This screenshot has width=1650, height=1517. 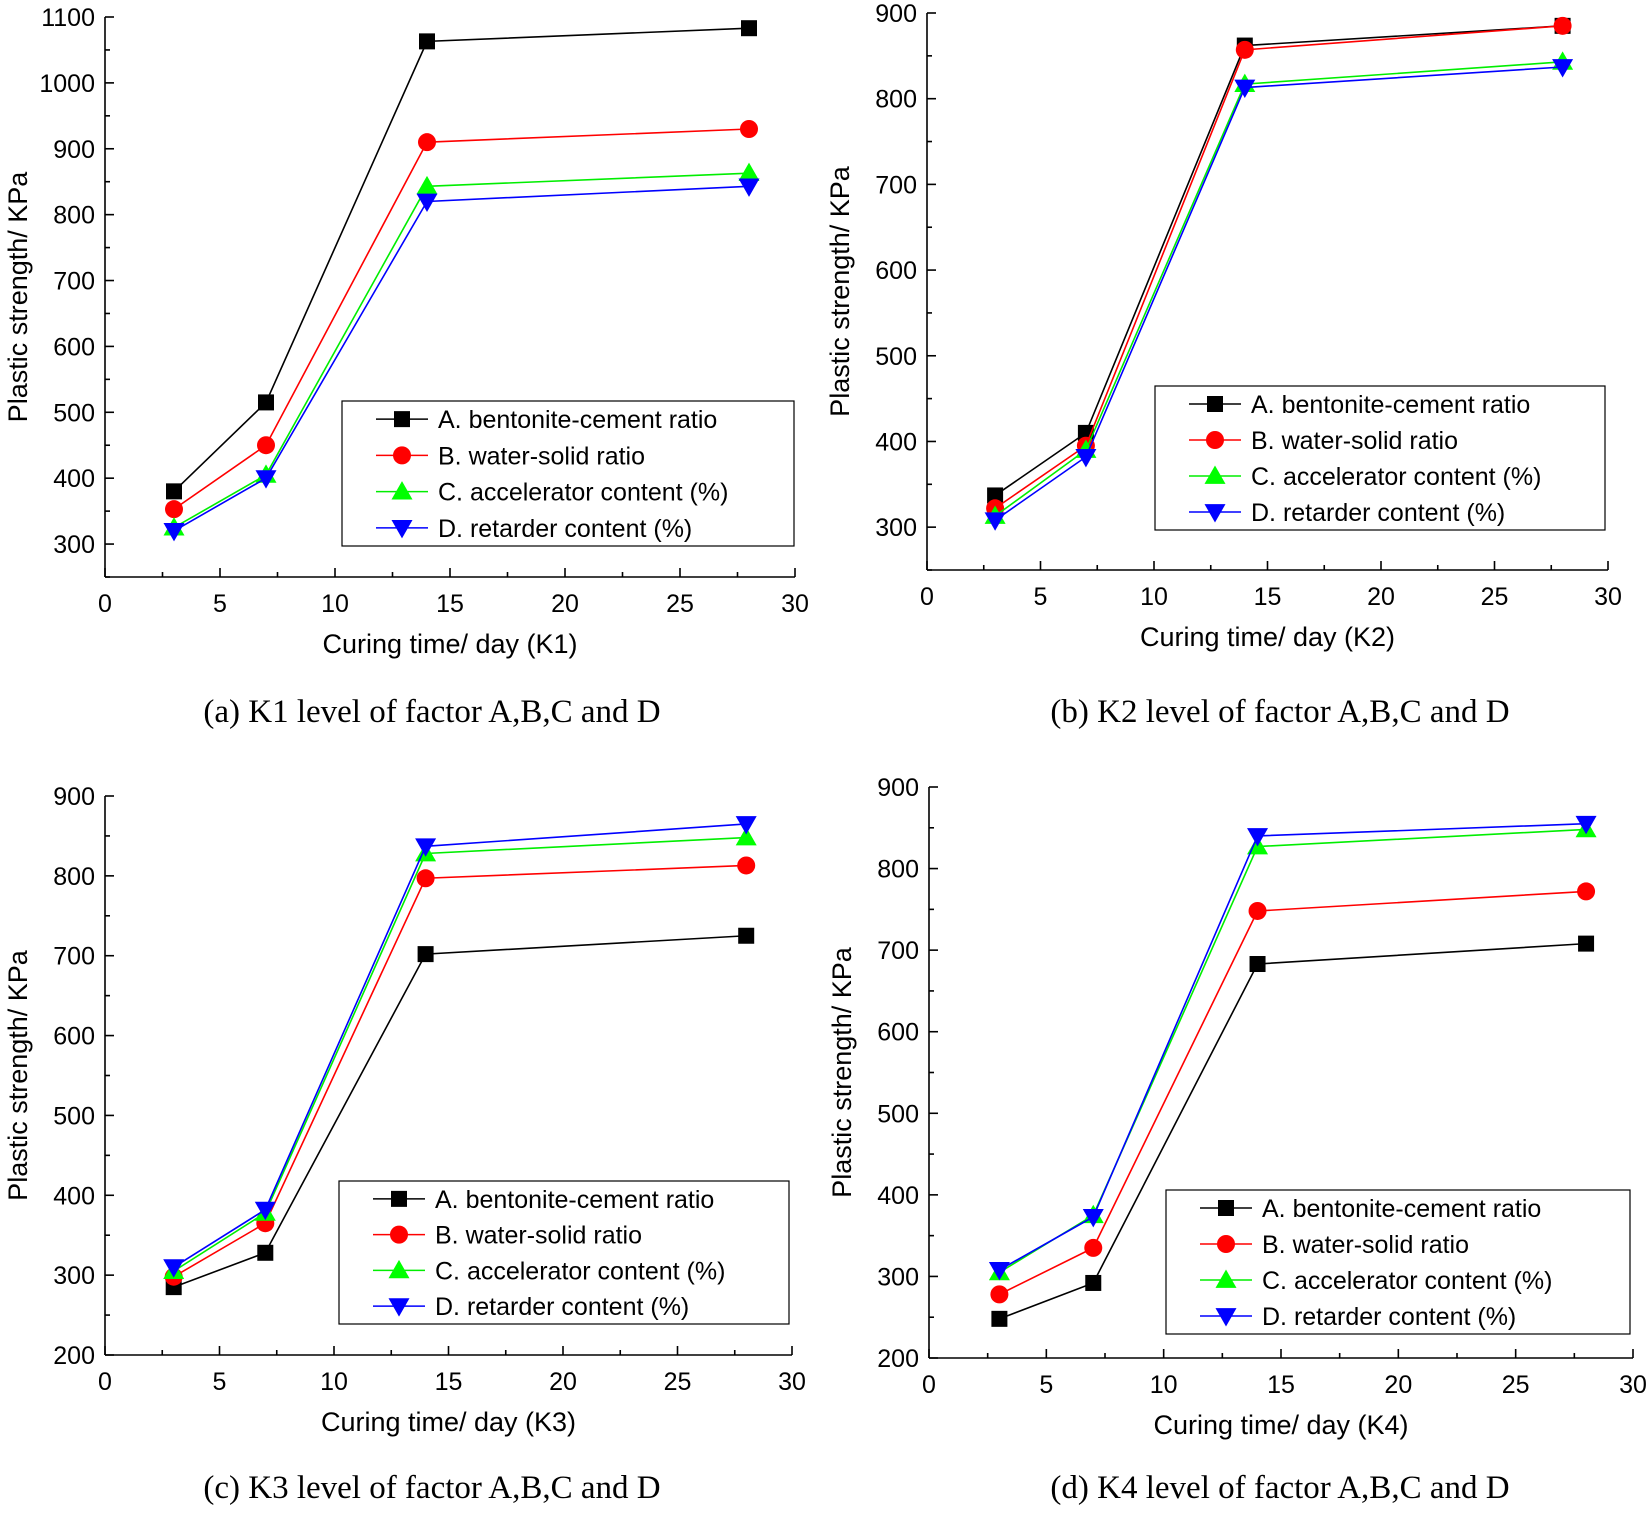 What do you see at coordinates (549, 1271) in the screenshot?
I see `legend-item: C. accelerator content (%)` at bounding box center [549, 1271].